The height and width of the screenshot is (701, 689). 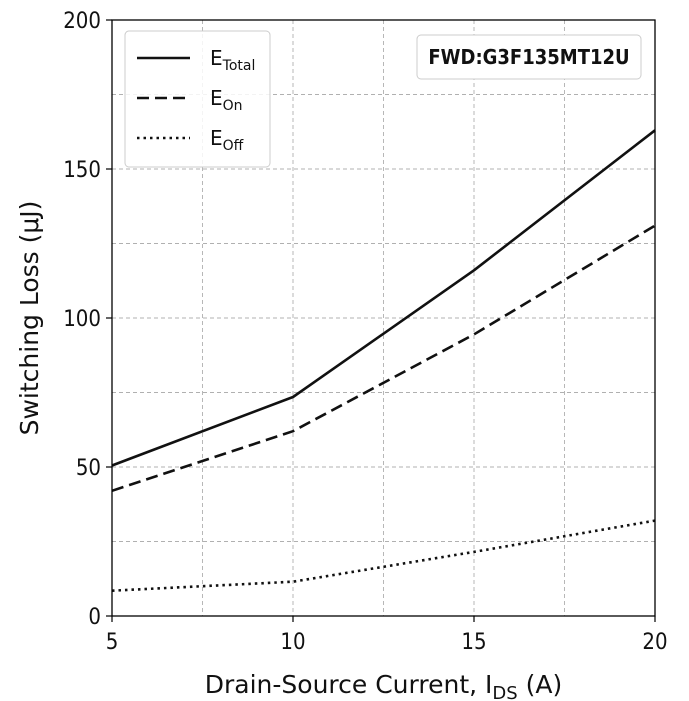 I want to click on y-tick-label: 0, so click(x=94, y=617).